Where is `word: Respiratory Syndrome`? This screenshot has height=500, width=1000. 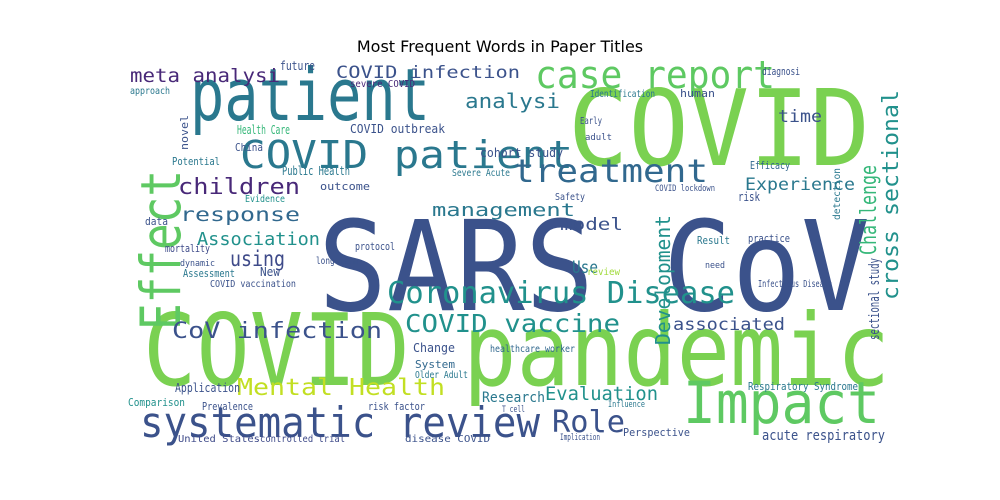 word: Respiratory Syndrome is located at coordinates (803, 386).